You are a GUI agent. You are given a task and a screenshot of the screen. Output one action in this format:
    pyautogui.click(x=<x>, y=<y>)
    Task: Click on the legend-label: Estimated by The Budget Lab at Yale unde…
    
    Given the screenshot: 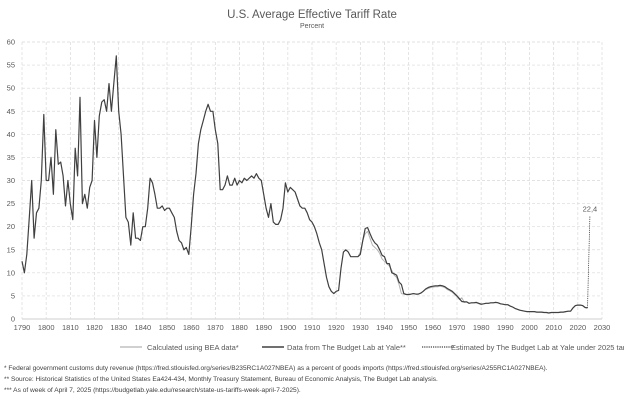 What is the action you would take?
    pyautogui.click(x=537, y=347)
    